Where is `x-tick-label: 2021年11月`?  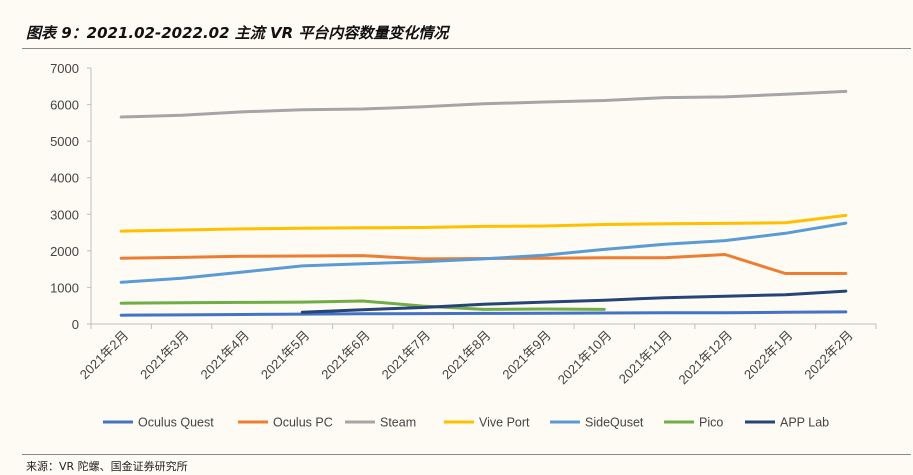 x-tick-label: 2021年11月 is located at coordinates (645, 357).